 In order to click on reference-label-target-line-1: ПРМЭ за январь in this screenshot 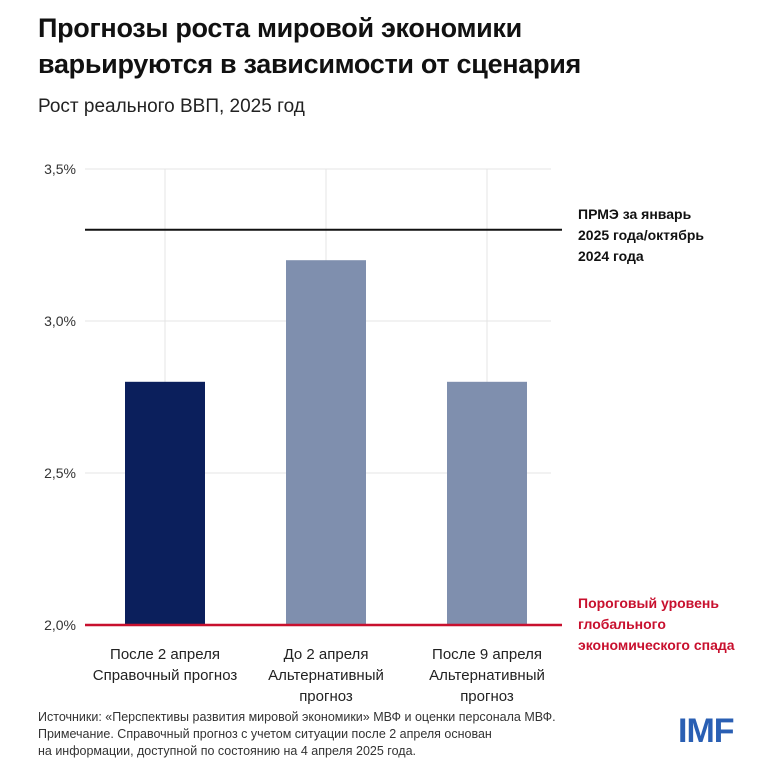, I will do `click(635, 214)`.